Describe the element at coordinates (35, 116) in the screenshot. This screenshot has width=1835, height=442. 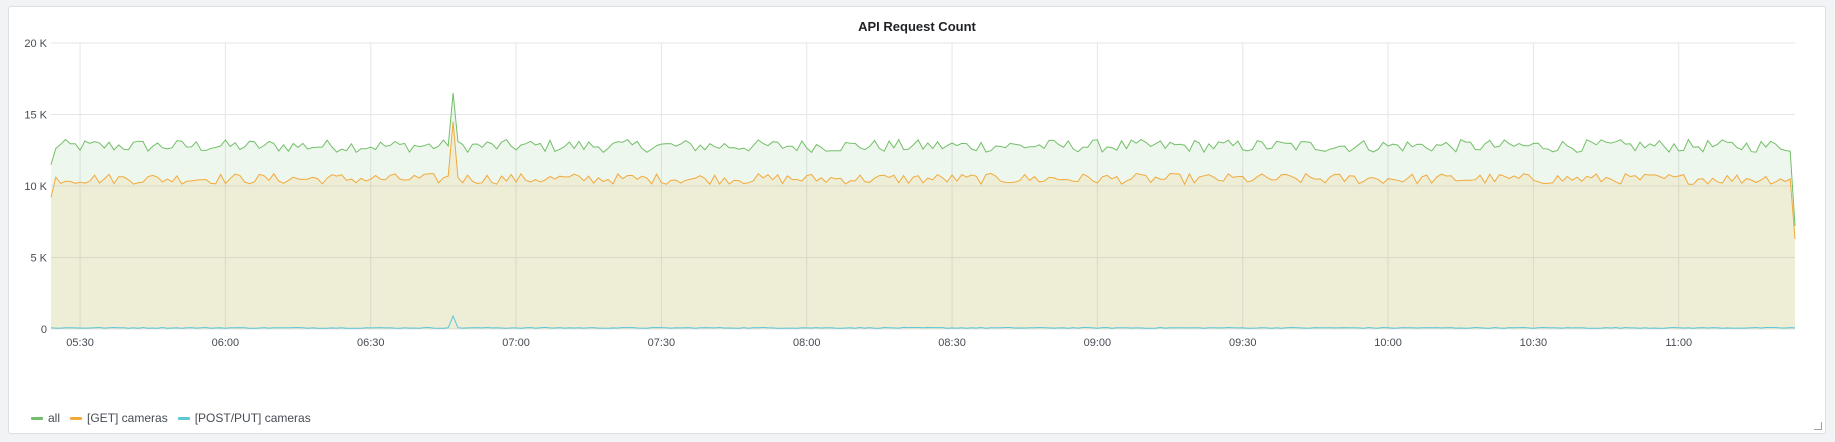
I see `y-tick-label: 15 K` at that location.